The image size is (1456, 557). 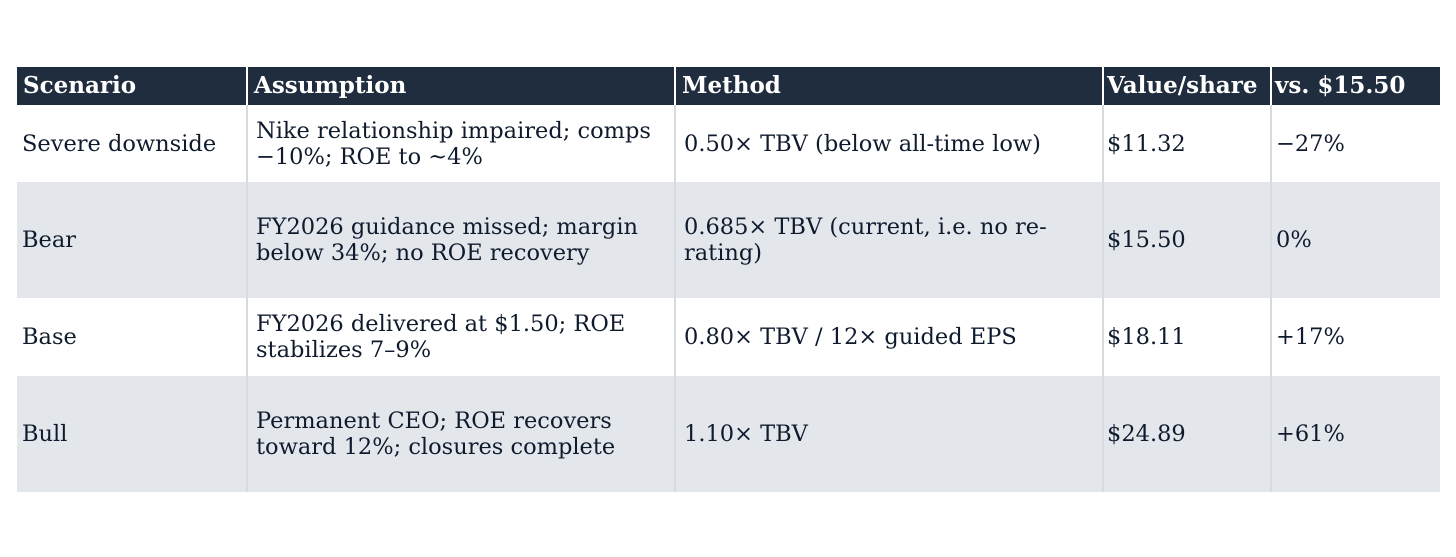 What do you see at coordinates (888, 434) in the screenshot?
I see `cell-method: 1.10× TBV` at bounding box center [888, 434].